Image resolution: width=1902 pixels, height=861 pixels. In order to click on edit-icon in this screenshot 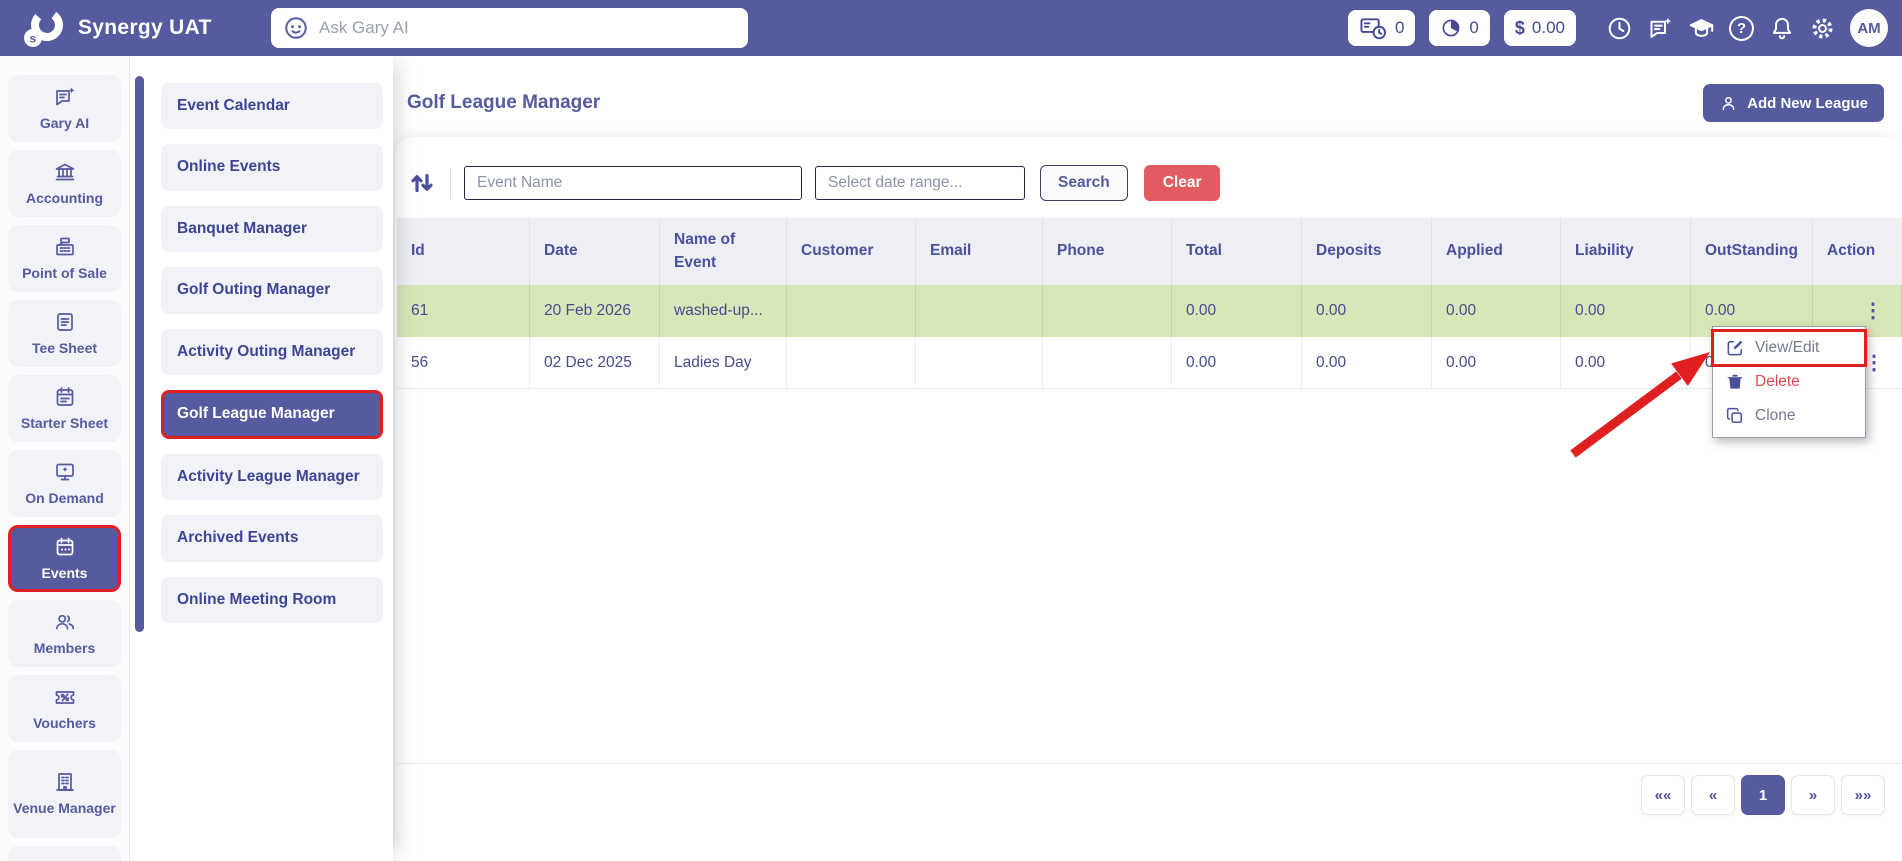, I will do `click(1735, 348)`.